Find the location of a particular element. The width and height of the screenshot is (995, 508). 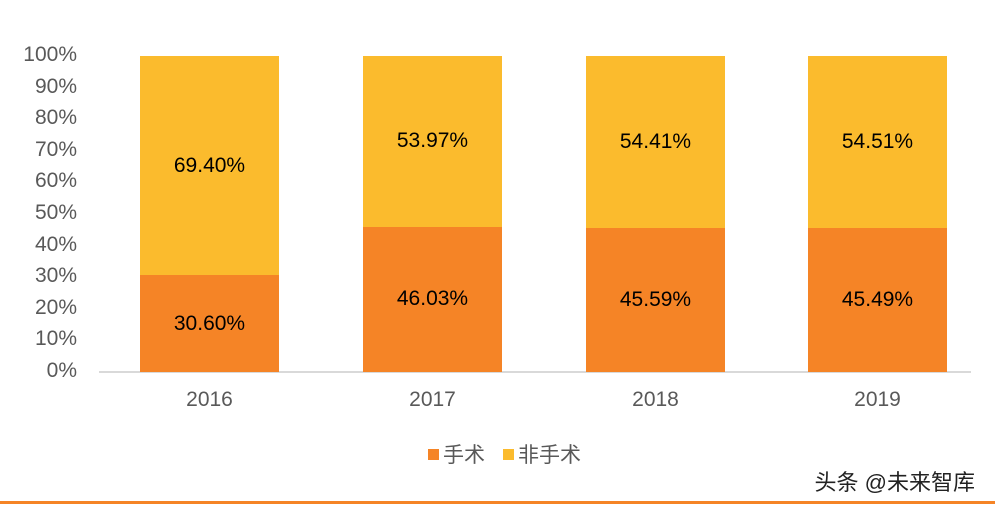

y-tick-label: 10% is located at coordinates (55, 339).